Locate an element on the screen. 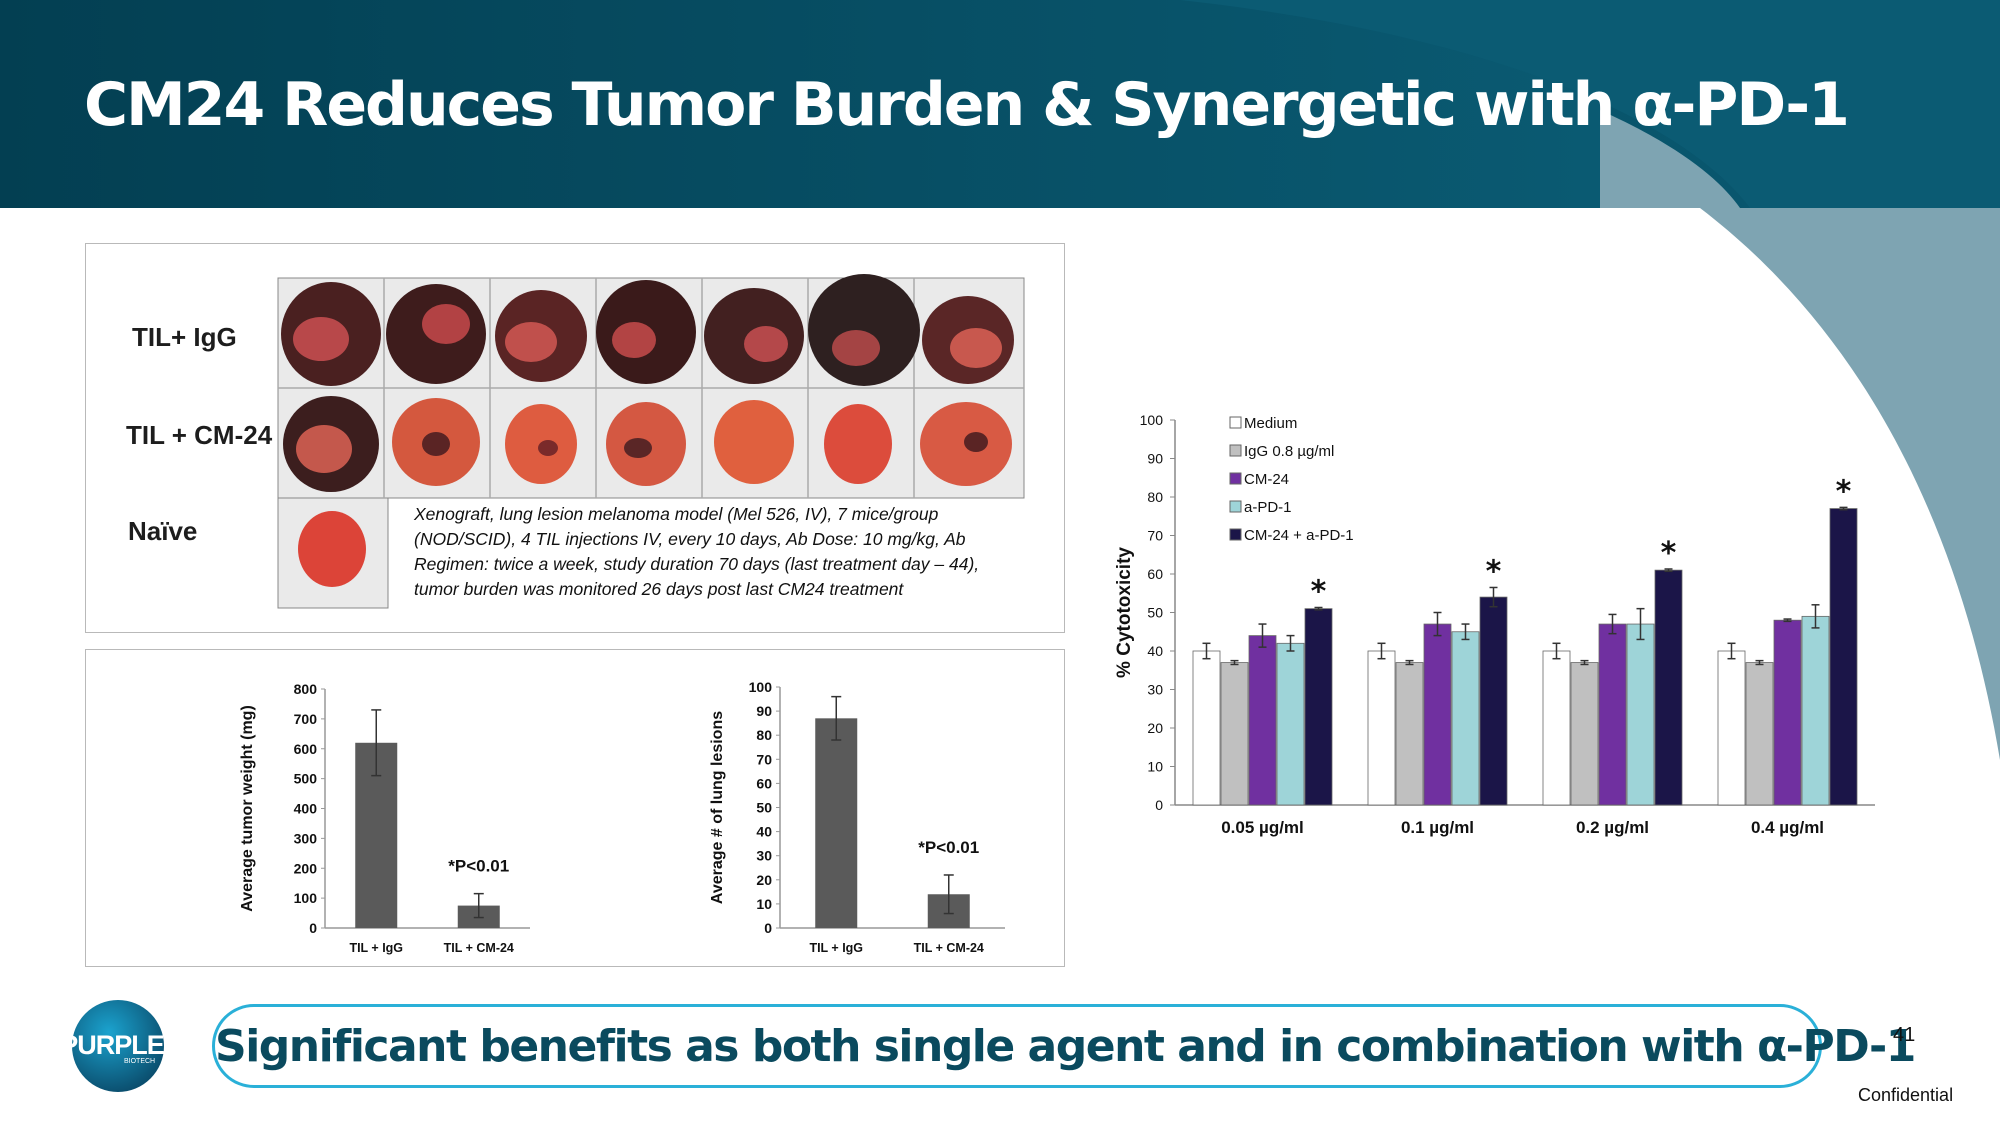  y-axis-title: % Cytotoxicity is located at coordinates (1124, 612).